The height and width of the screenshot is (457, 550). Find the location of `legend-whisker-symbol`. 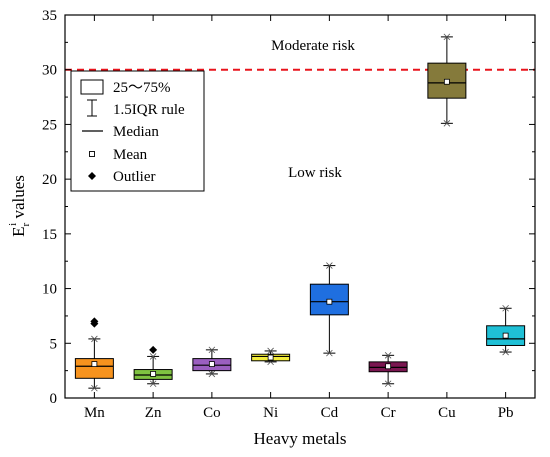

legend-whisker-symbol is located at coordinates (92, 108).